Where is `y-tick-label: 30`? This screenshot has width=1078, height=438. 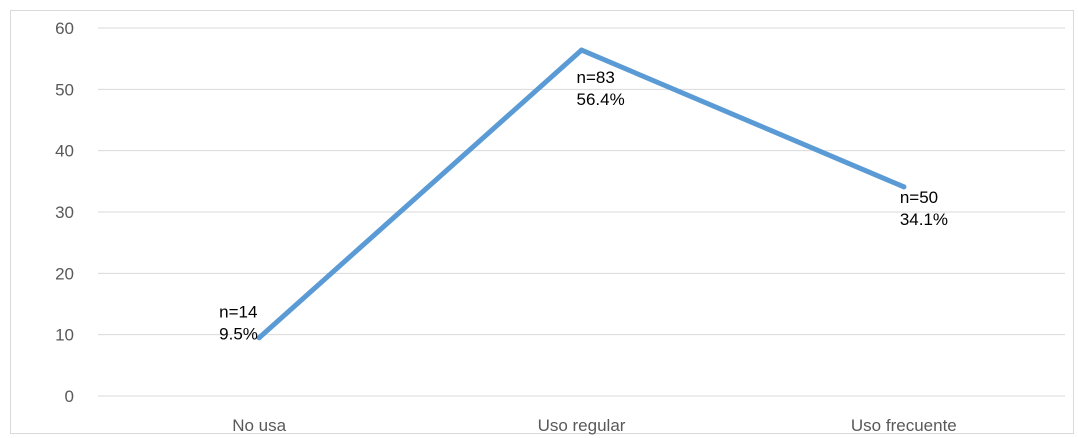 y-tick-label: 30 is located at coordinates (64, 212).